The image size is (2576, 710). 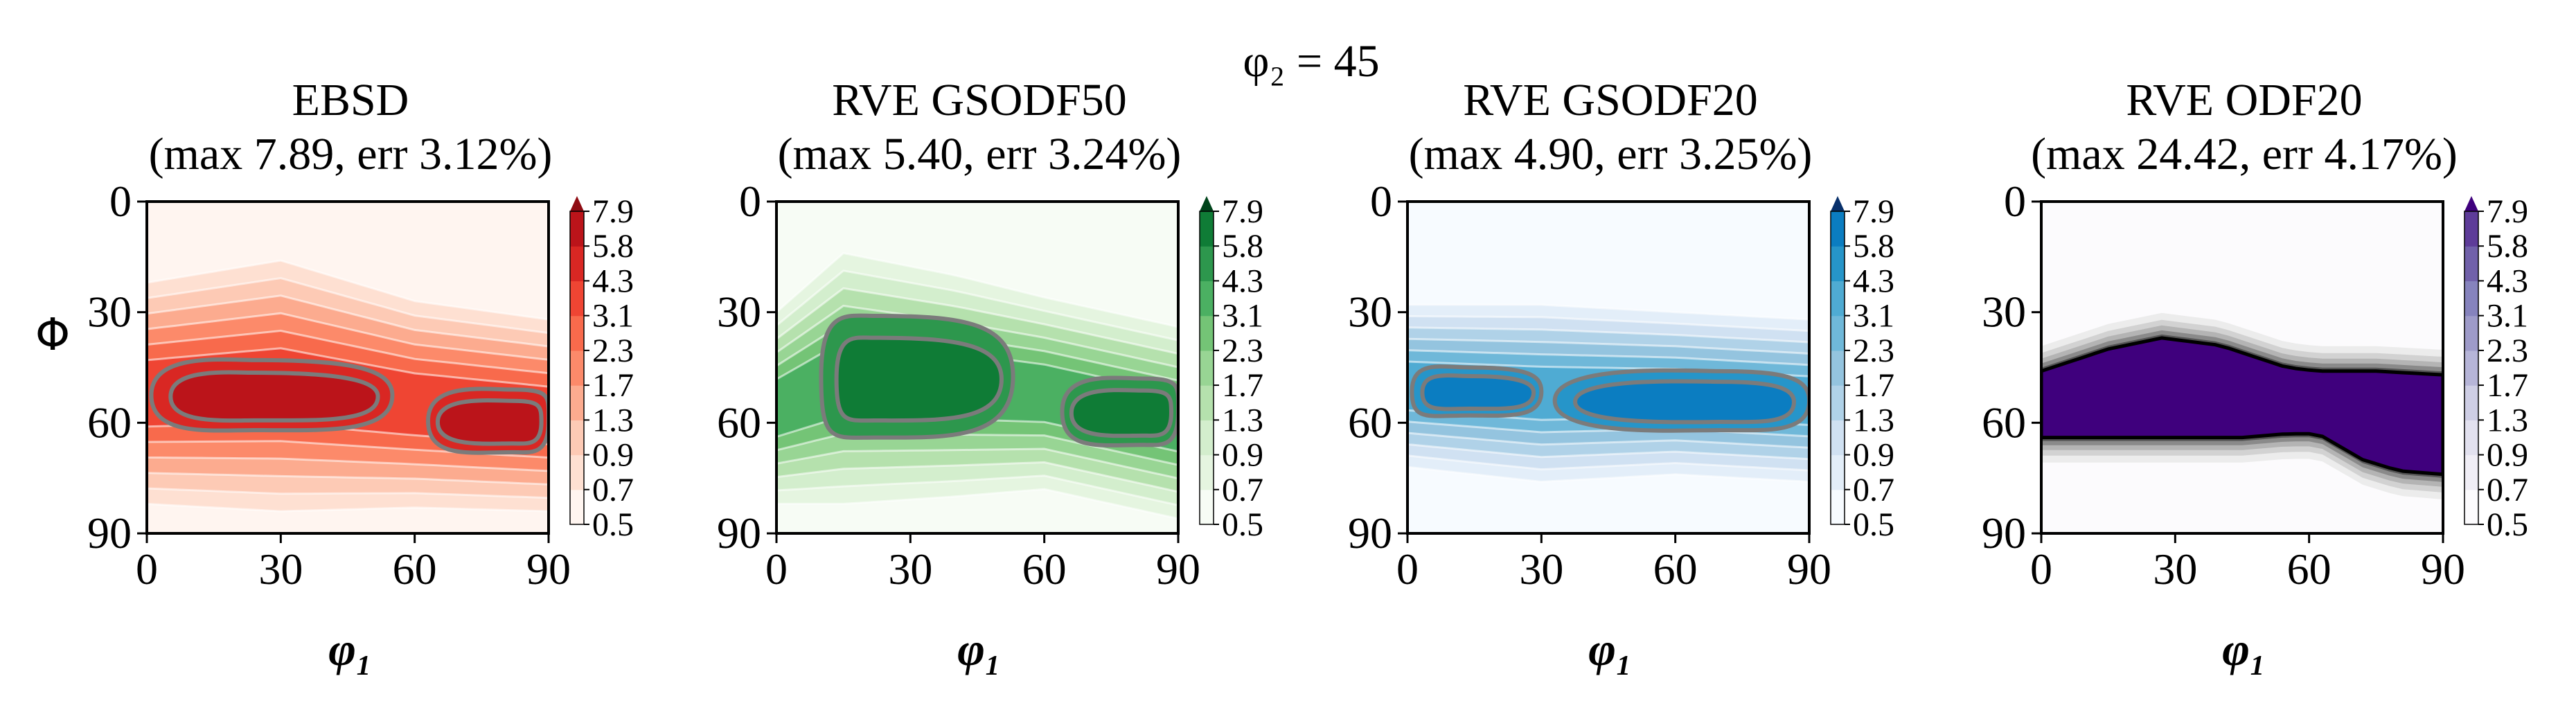 What do you see at coordinates (1610, 100) in the screenshot?
I see `panel-title: RVE GSODF20` at bounding box center [1610, 100].